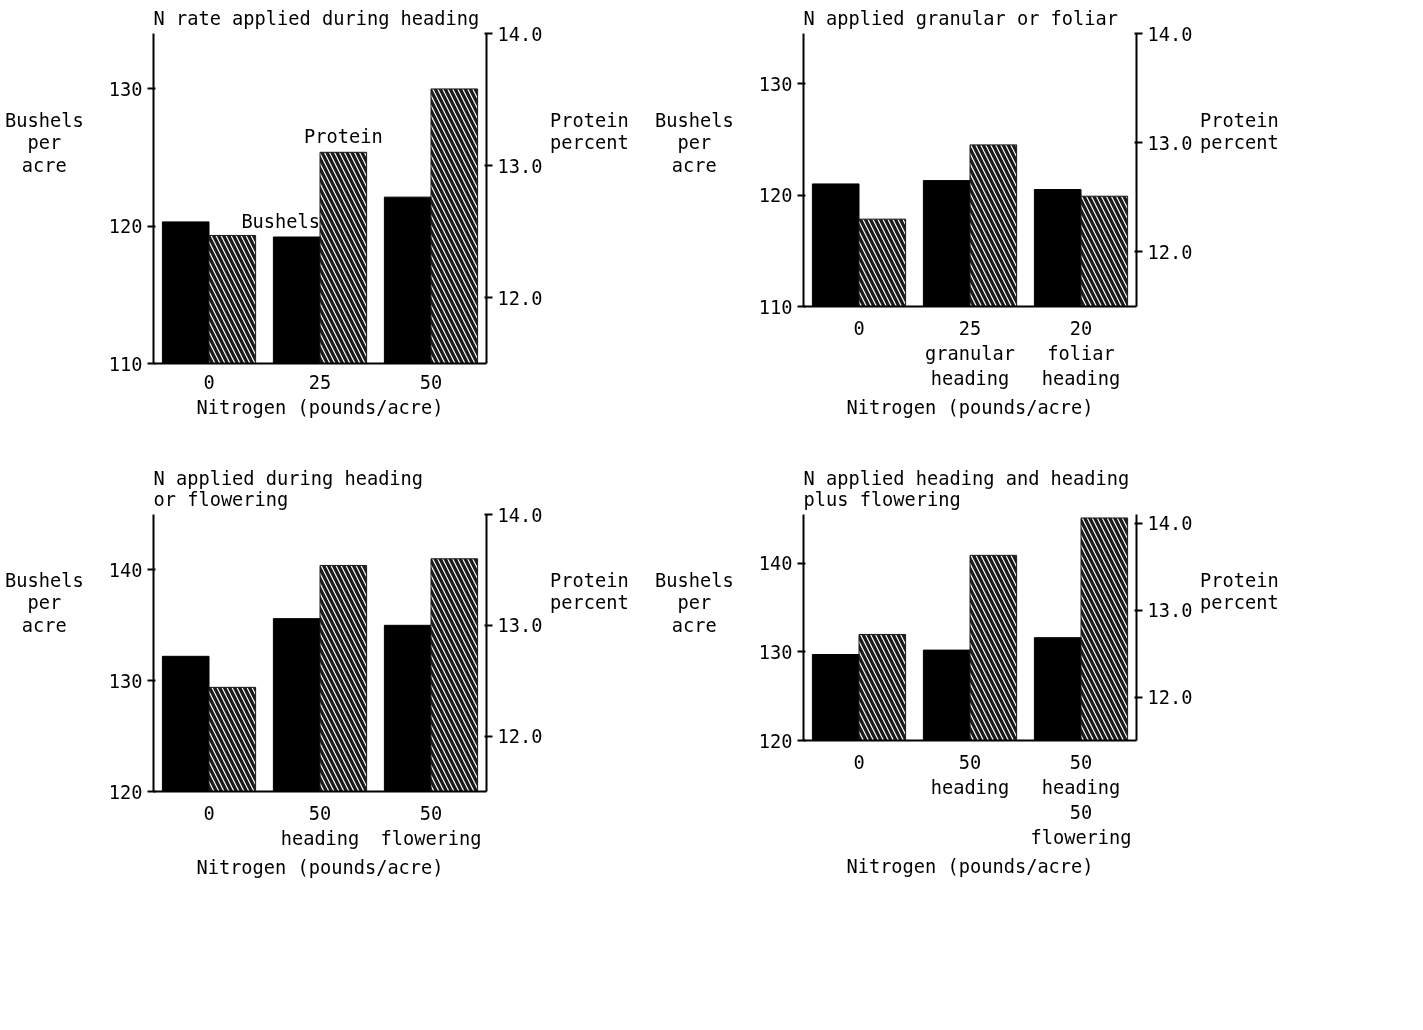 The height and width of the screenshot is (1030, 1423). What do you see at coordinates (431, 382) in the screenshot?
I see `x-tick-label: 50` at bounding box center [431, 382].